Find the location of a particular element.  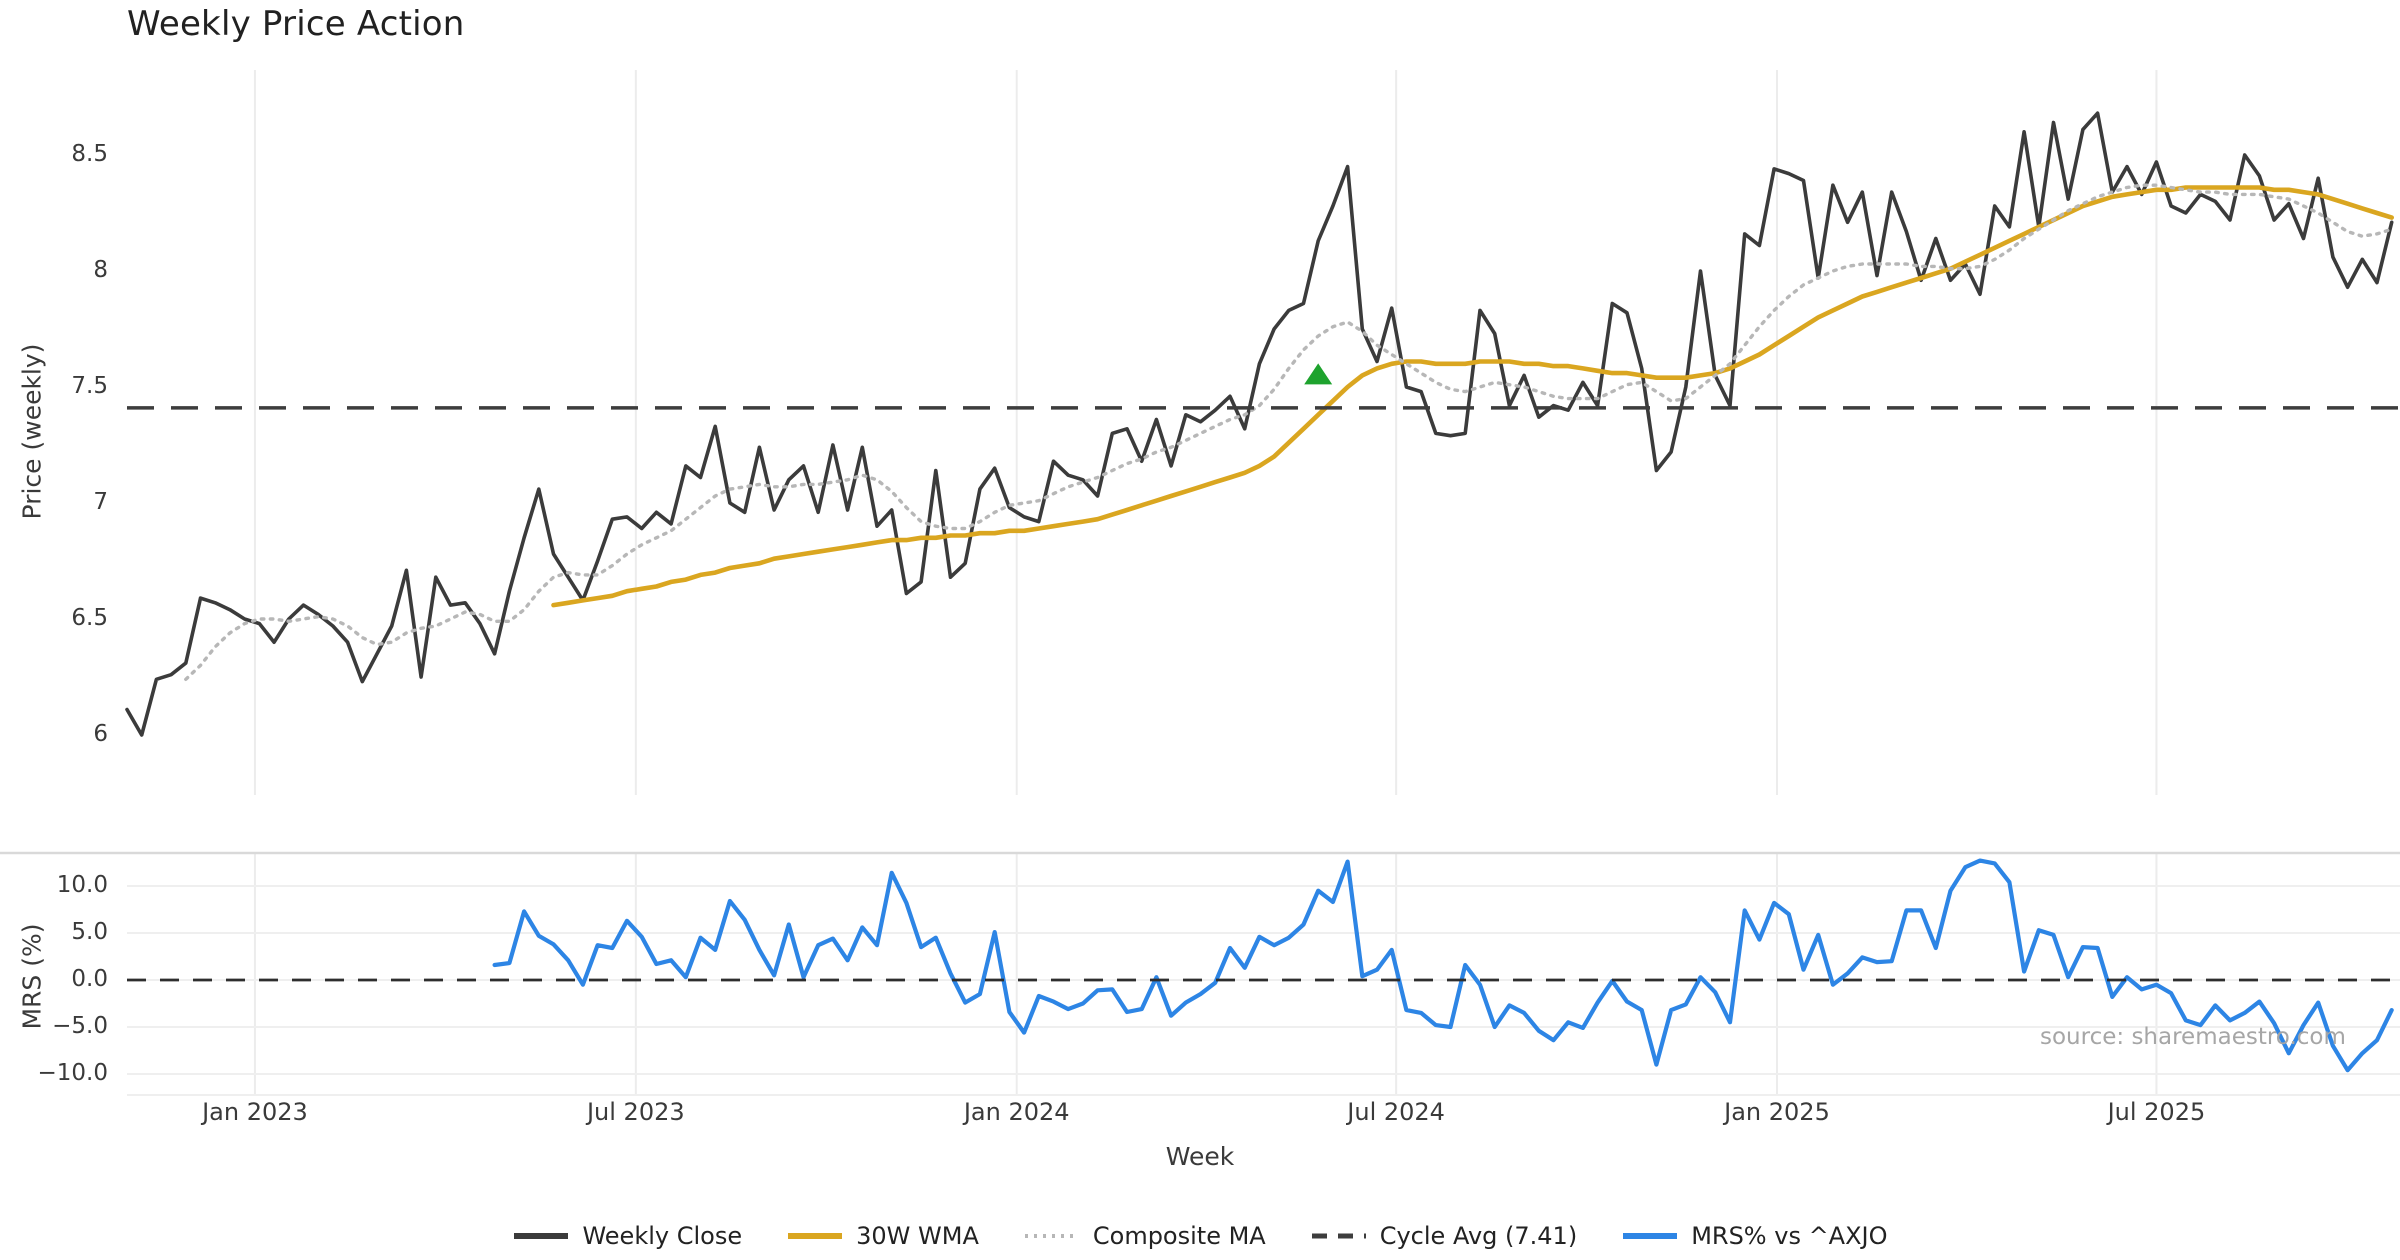

legend-swatch-dashed-icon is located at coordinates (1338, 1236).